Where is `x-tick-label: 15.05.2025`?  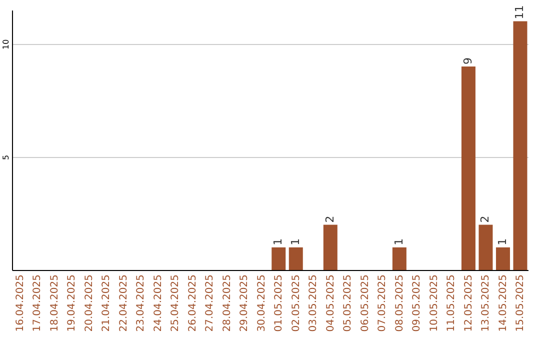
x-tick-label: 15.05.2025 is located at coordinates (520, 303).